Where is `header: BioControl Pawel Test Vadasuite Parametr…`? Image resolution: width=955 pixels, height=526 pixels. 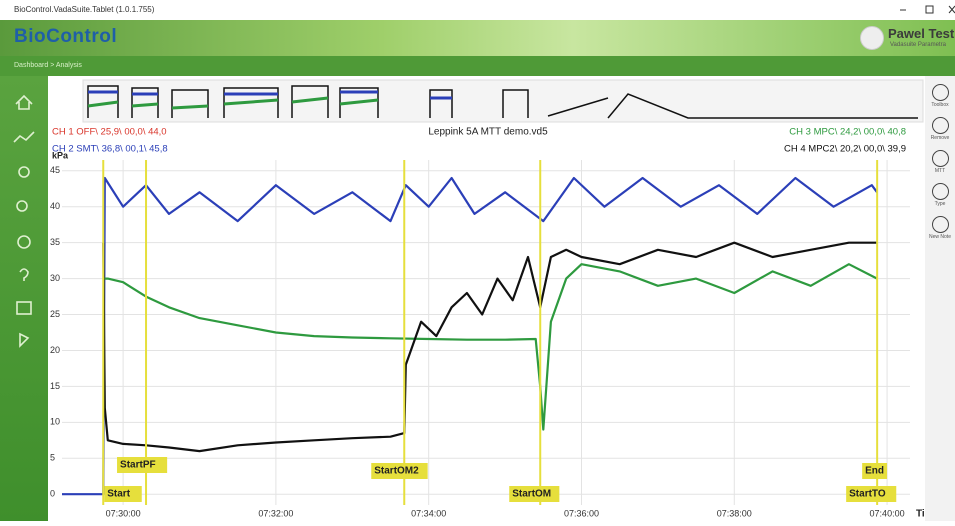 header: BioControl Pawel Test Vadasuite Parametr… is located at coordinates (477, 38).